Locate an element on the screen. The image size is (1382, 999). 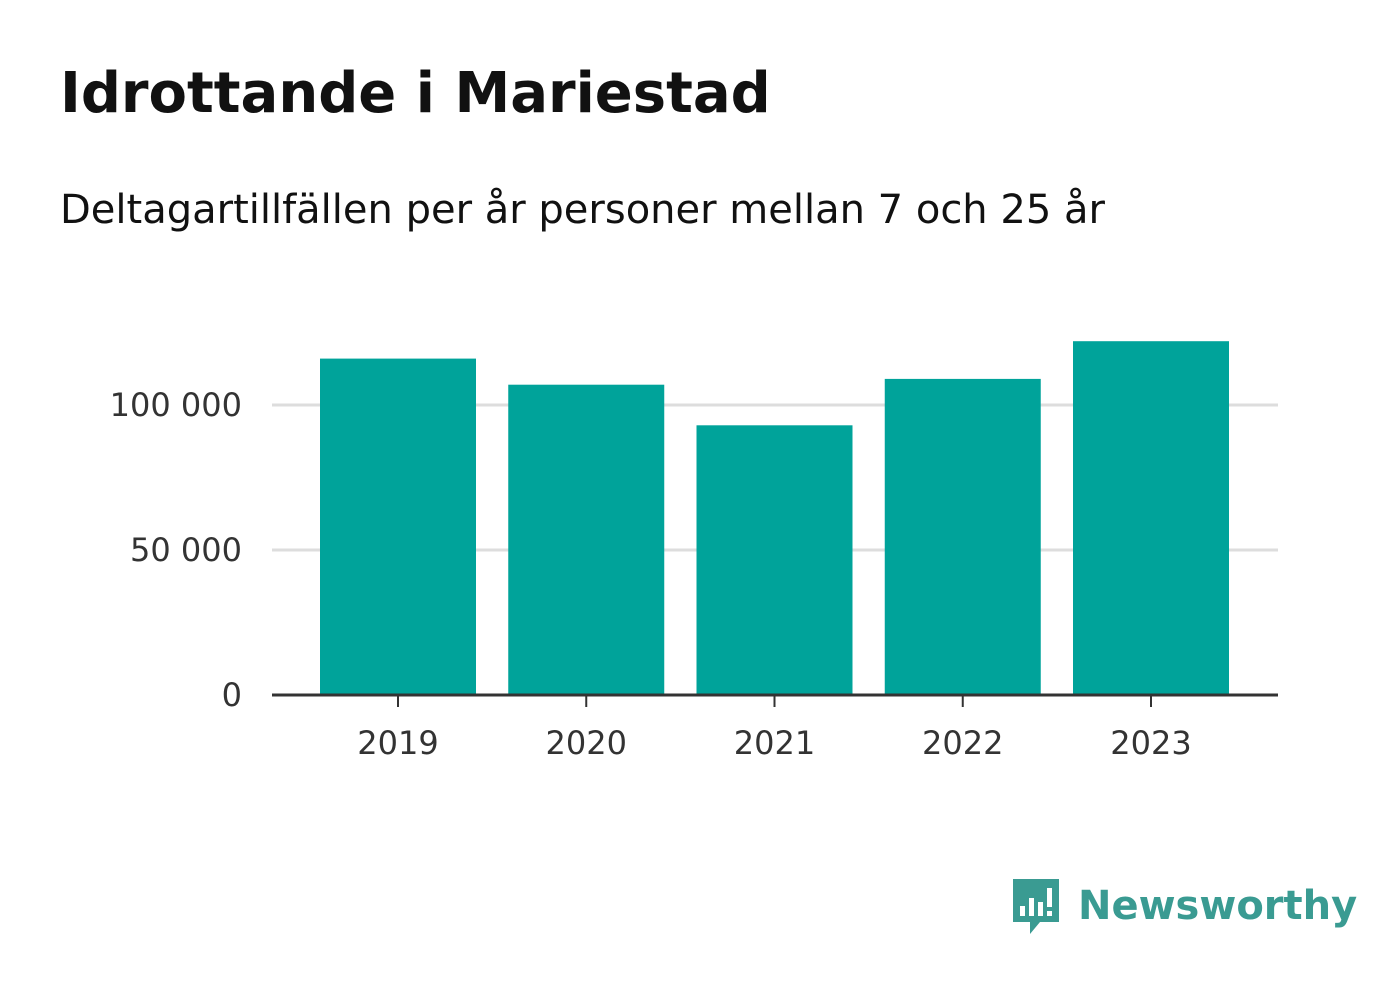
y-axis: 0 50 000 100 000 is located at coordinates (176, 550).